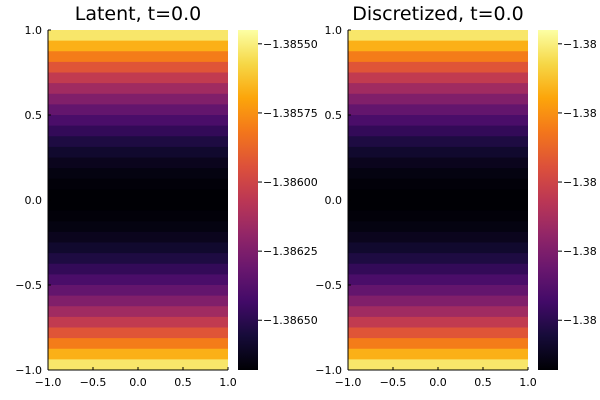 This screenshot has width=600, height=400. What do you see at coordinates (290, 113) in the screenshot?
I see `colorbar-tick-label: −1.38575` at bounding box center [290, 113].